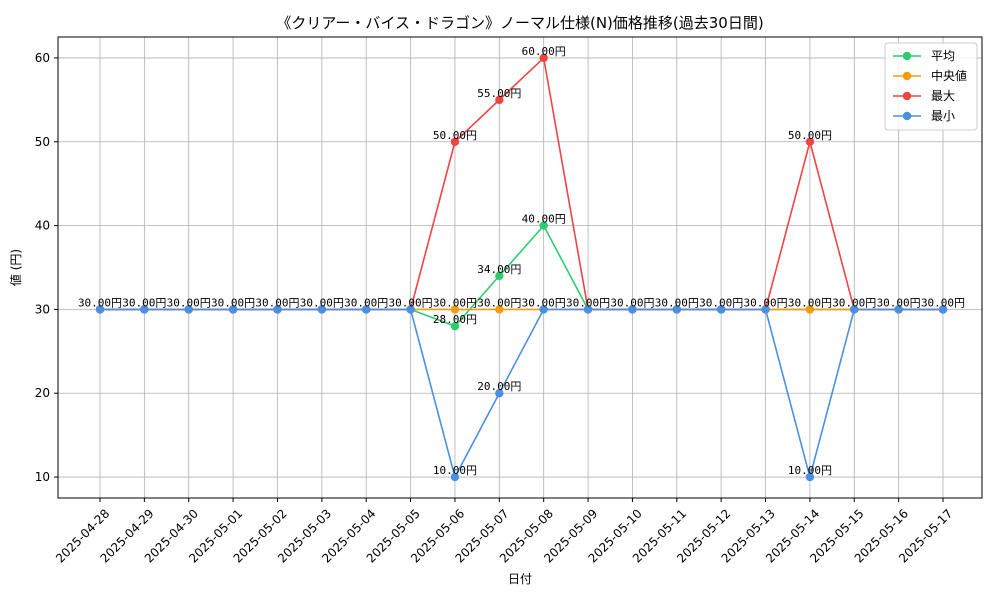 The height and width of the screenshot is (600, 1000). Describe the element at coordinates (42, 142) in the screenshot. I see `y-tick-label: 50` at that location.